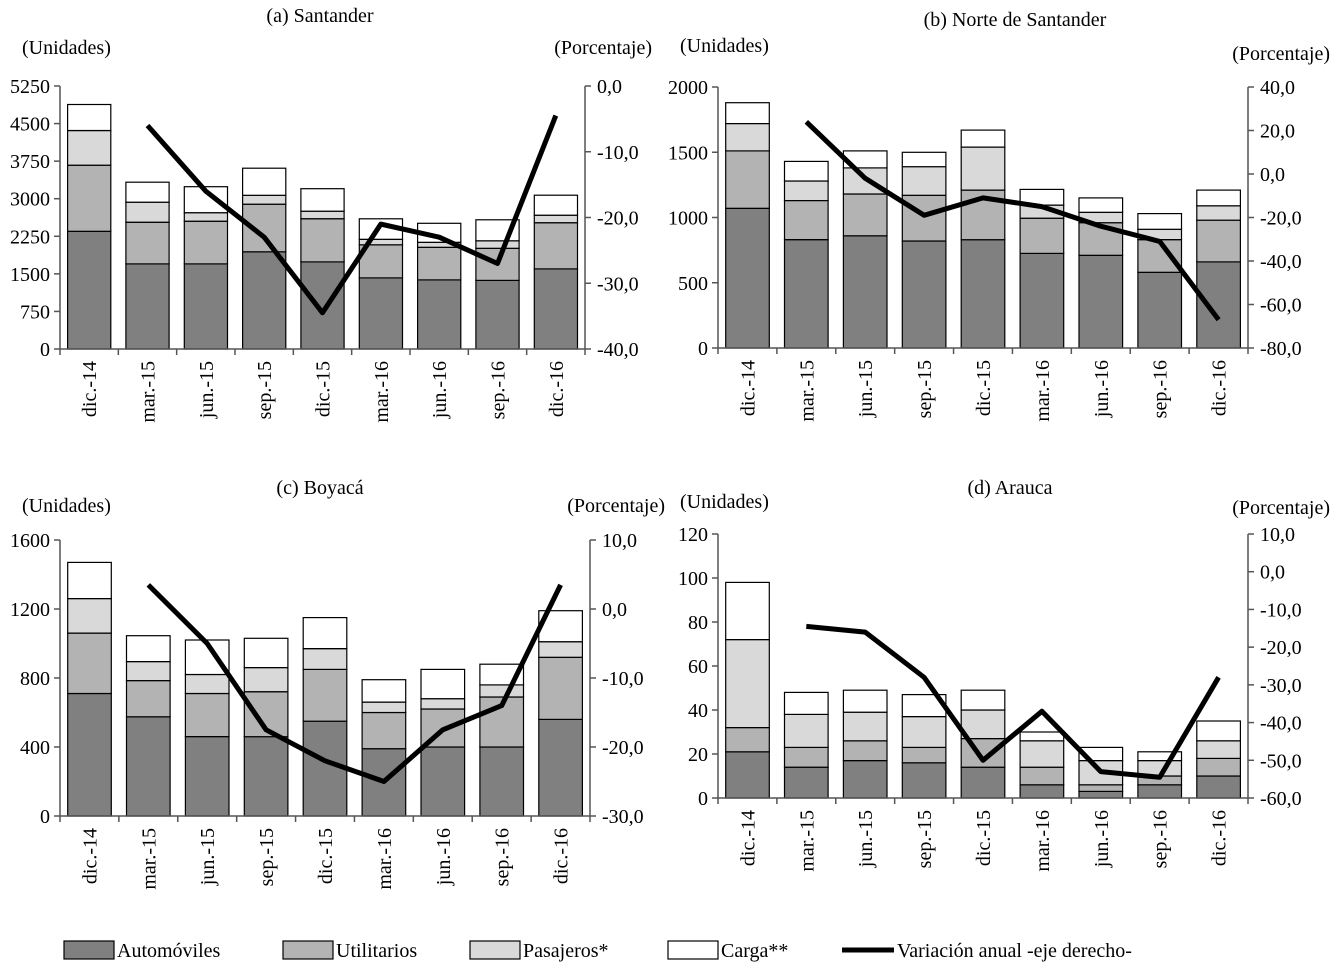  What do you see at coordinates (1281, 761) in the screenshot?
I see `right-tick-label: -50,0` at bounding box center [1281, 761].